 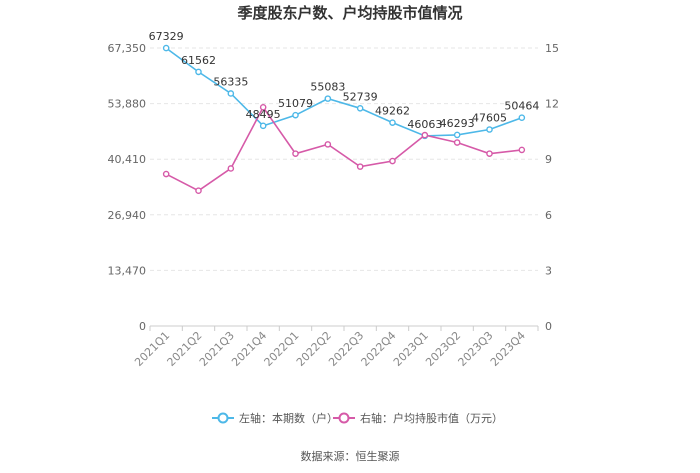 I want to click on x-tick-label: 2023Q1, so click(x=411, y=349).